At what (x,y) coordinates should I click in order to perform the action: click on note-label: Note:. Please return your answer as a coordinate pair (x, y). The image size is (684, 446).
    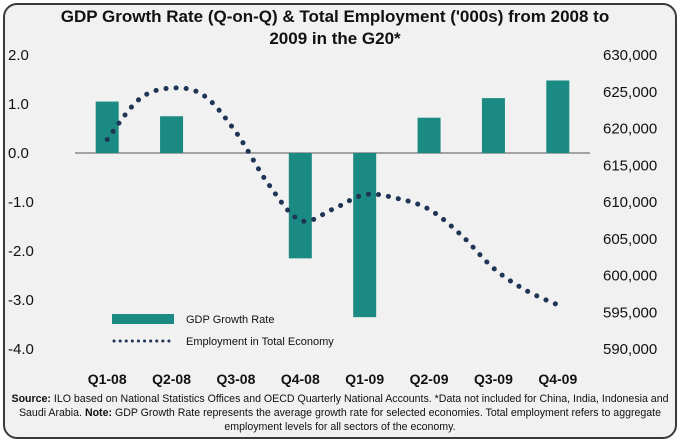
    Looking at the image, I should click on (98, 413).